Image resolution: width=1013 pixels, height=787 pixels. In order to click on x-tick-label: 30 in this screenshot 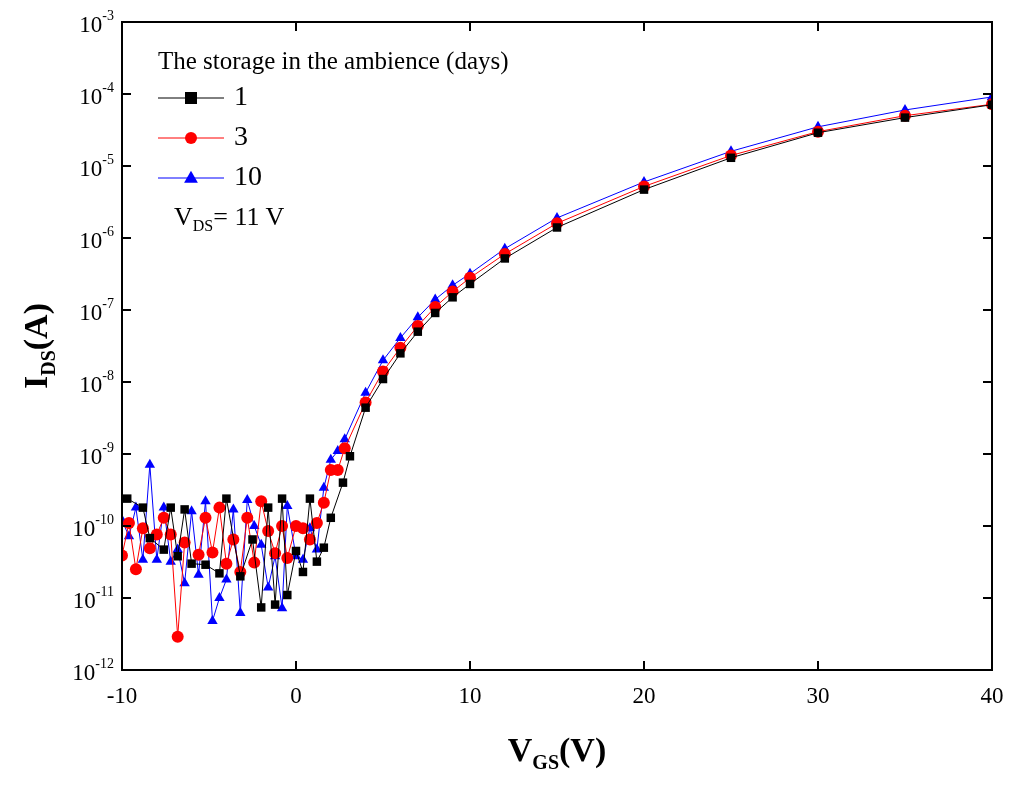, I will do `click(818, 696)`.